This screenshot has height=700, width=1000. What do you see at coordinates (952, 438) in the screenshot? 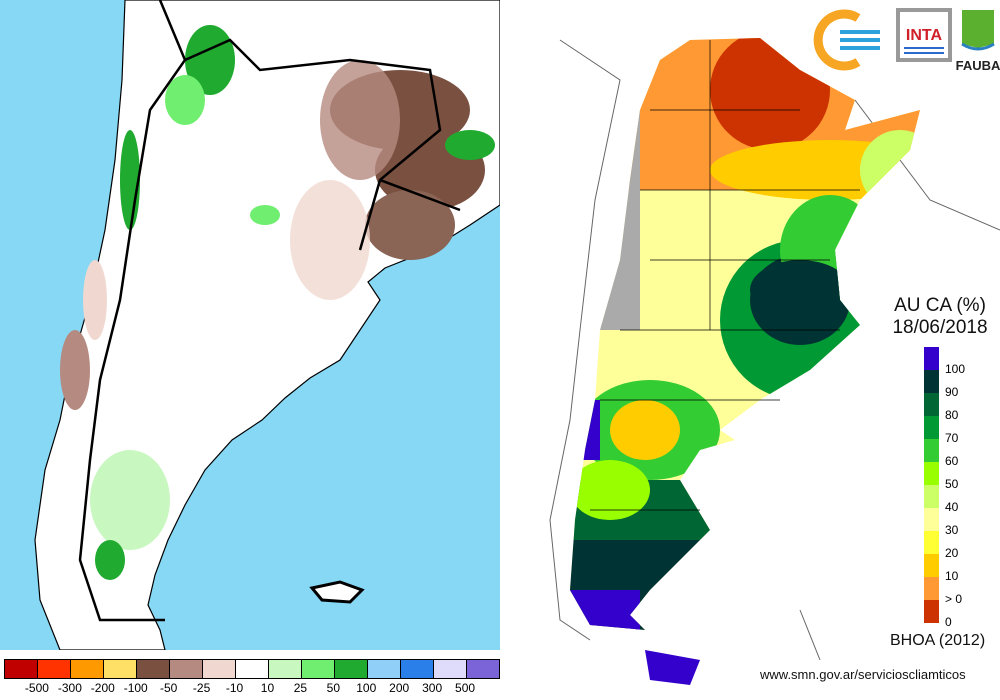
I see `legend-label: 70` at bounding box center [952, 438].